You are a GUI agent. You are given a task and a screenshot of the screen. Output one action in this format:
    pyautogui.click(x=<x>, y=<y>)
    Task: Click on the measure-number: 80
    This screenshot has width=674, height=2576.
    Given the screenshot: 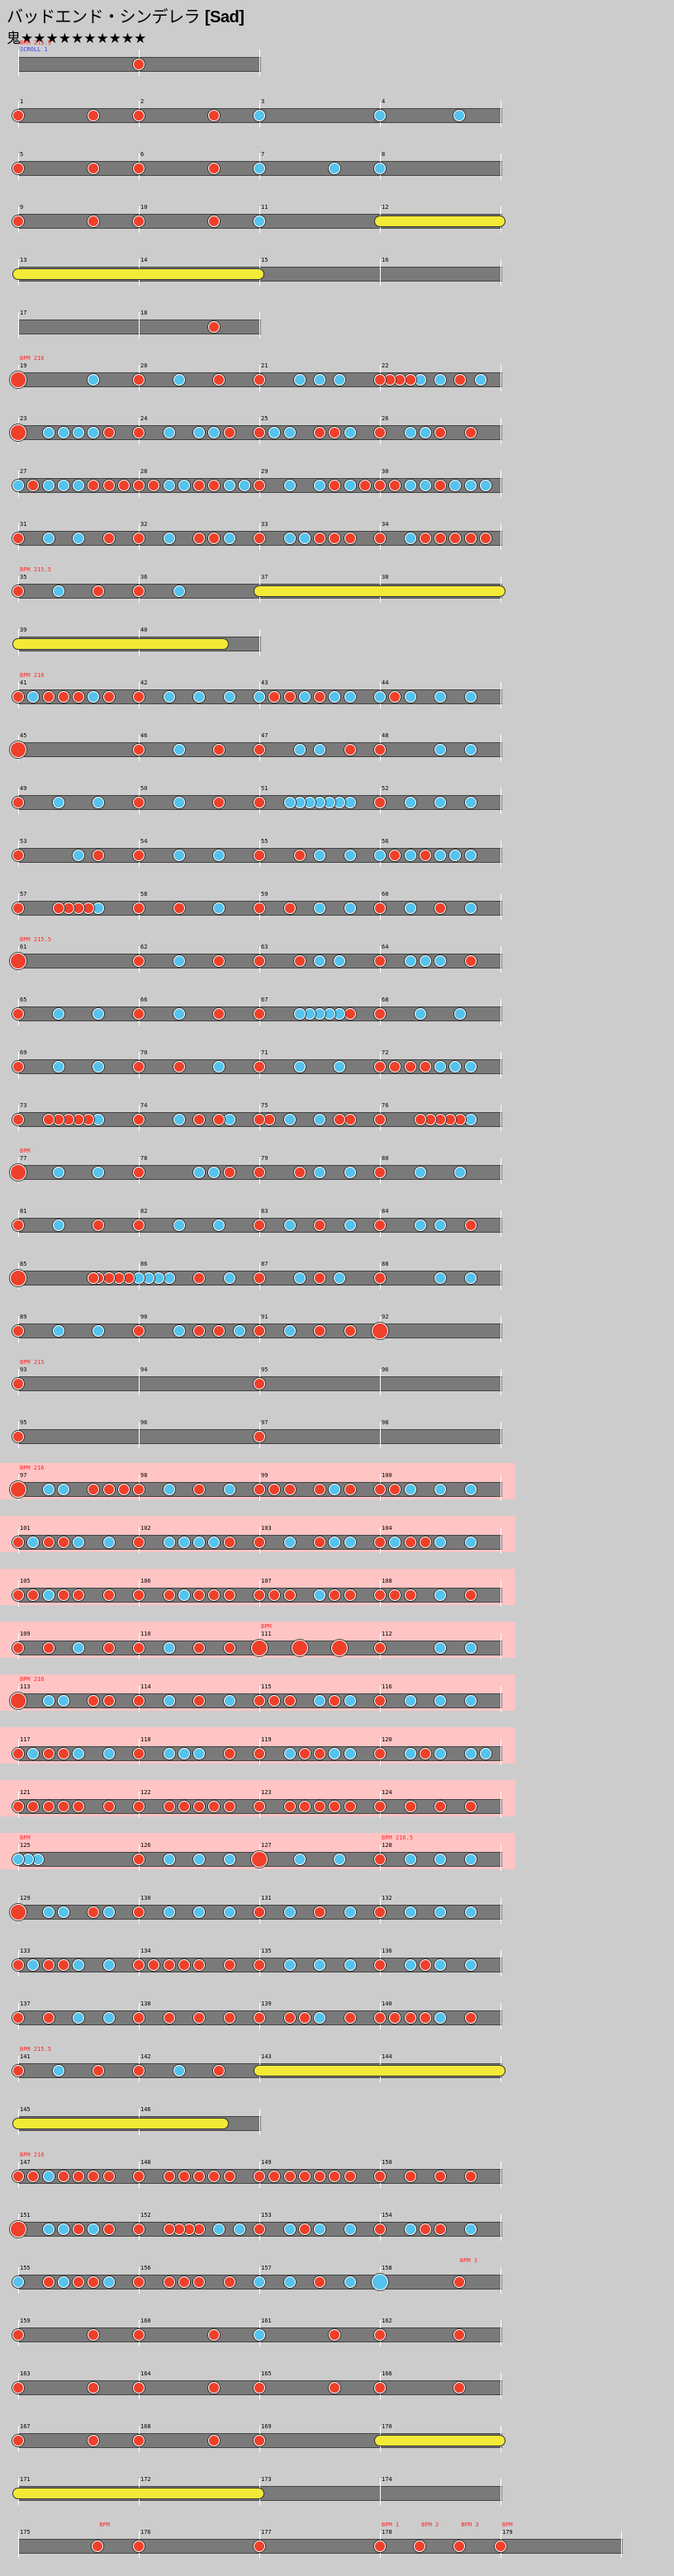 What is the action you would take?
    pyautogui.click(x=385, y=1158)
    